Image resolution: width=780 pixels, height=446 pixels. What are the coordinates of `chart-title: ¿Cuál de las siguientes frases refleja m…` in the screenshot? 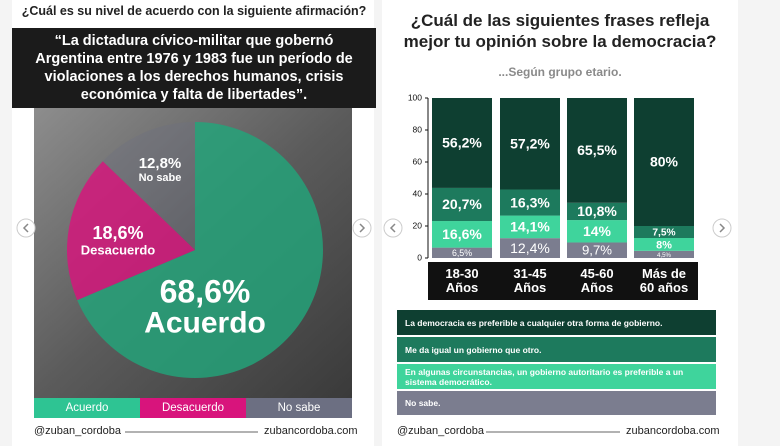 It's located at (560, 31).